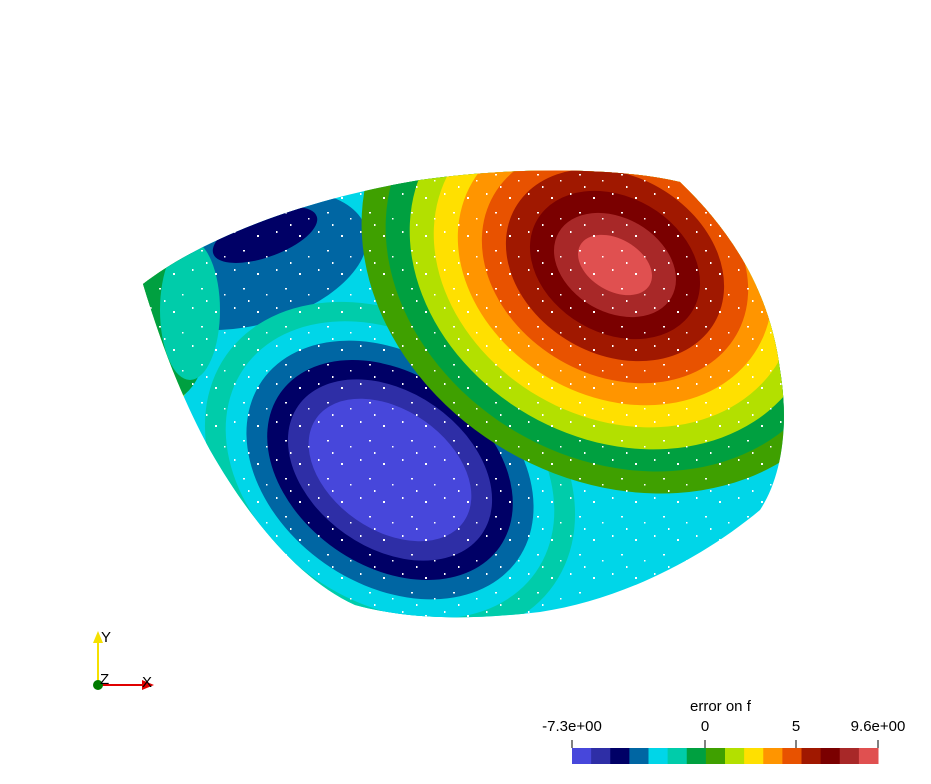 The width and height of the screenshot is (931, 784). I want to click on legend-tick-max: 9.6e+00, so click(878, 726).